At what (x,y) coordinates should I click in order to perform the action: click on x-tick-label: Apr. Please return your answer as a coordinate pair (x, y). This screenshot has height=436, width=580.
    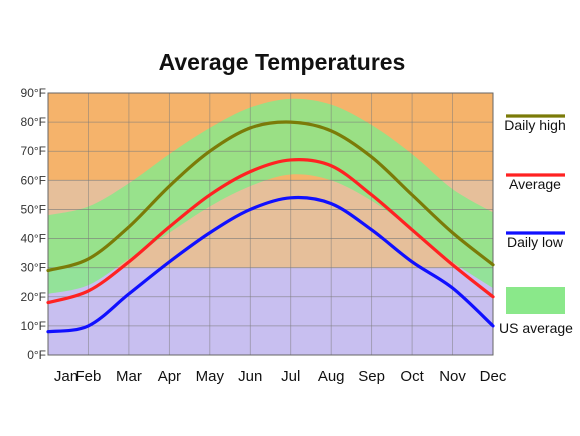
    Looking at the image, I should click on (169, 376).